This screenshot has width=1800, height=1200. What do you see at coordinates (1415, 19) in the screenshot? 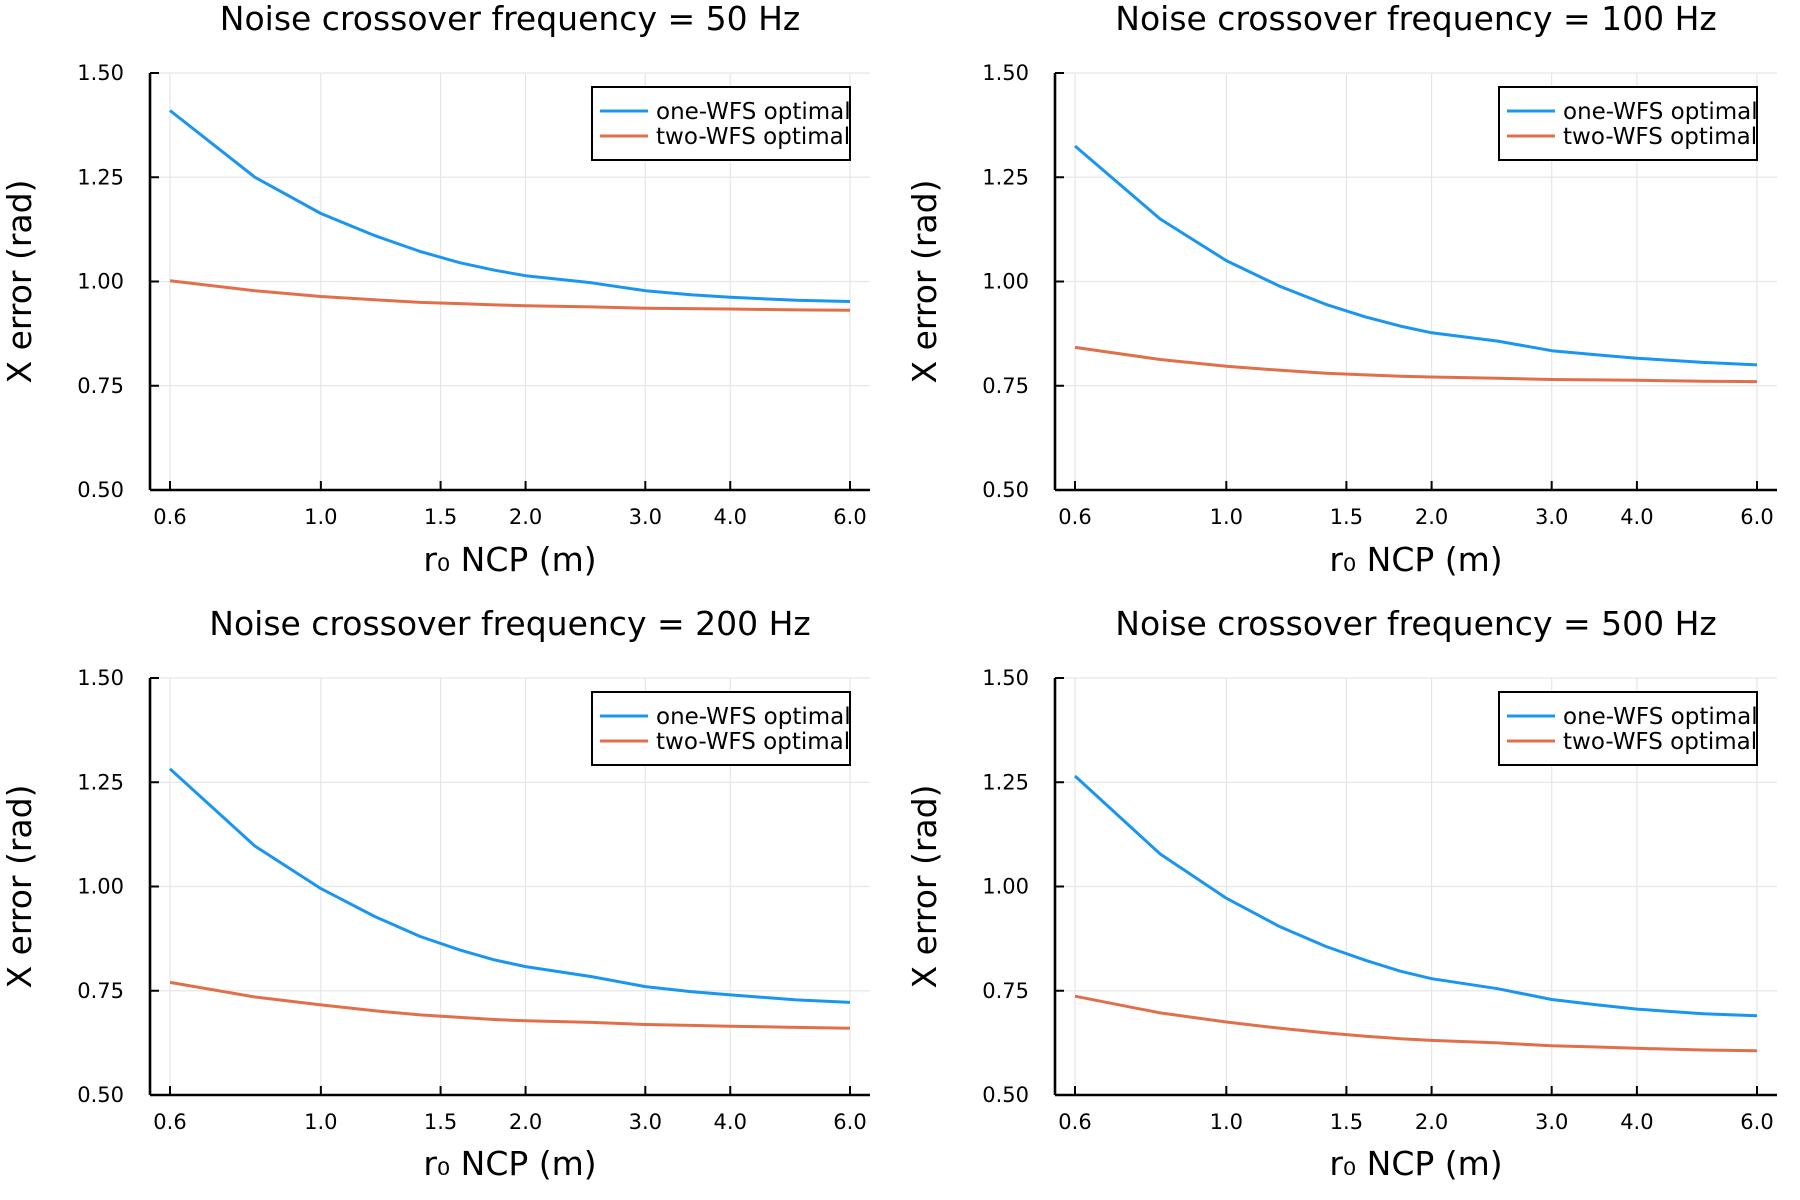
I see `chart-title: Noise crossover frequency = 100 Hz` at bounding box center [1415, 19].